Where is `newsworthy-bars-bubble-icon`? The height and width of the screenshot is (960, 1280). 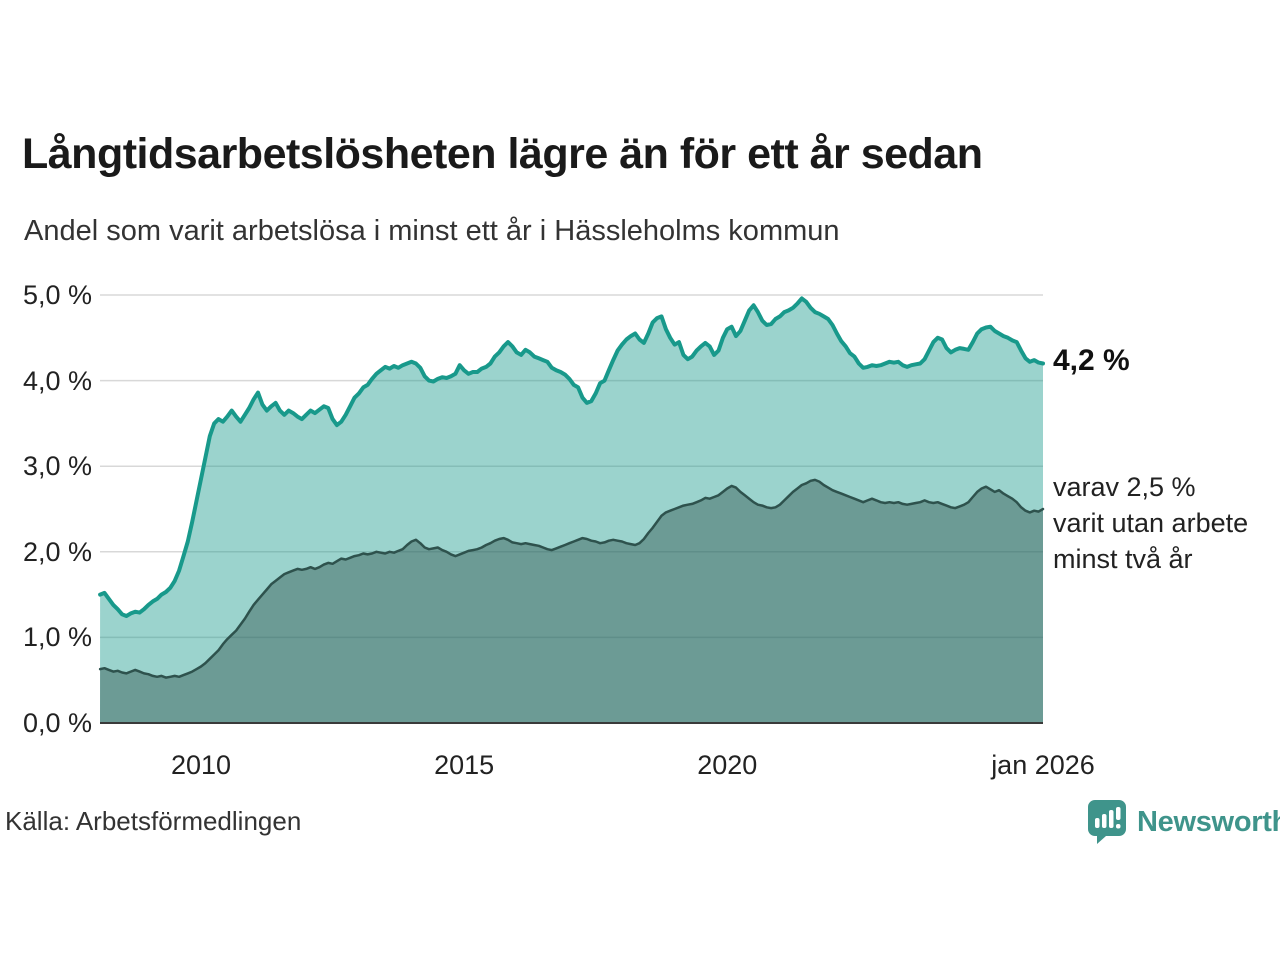
newsworthy-bars-bubble-icon is located at coordinates (1107, 822).